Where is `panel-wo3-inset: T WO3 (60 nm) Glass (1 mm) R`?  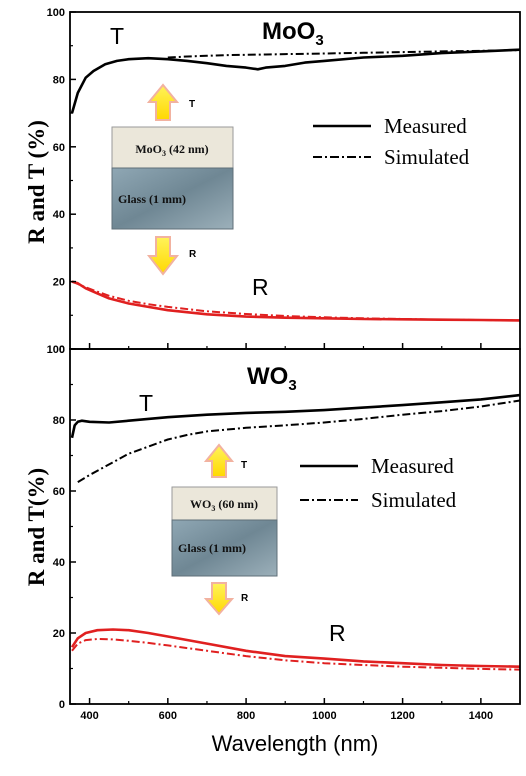 panel-wo3-inset: T WO3 (60 nm) Glass (1 mm) R is located at coordinates (224, 529).